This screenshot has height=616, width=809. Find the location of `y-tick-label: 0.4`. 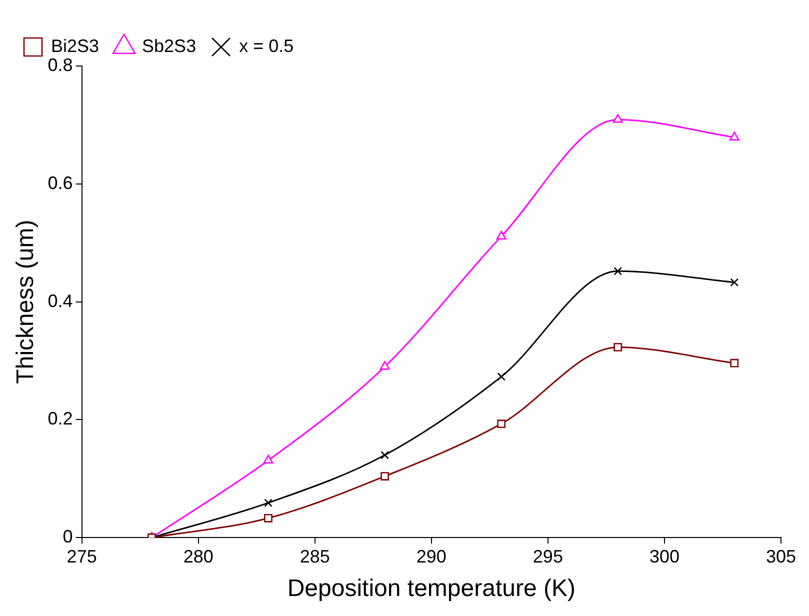

y-tick-label: 0.4 is located at coordinates (60, 300).